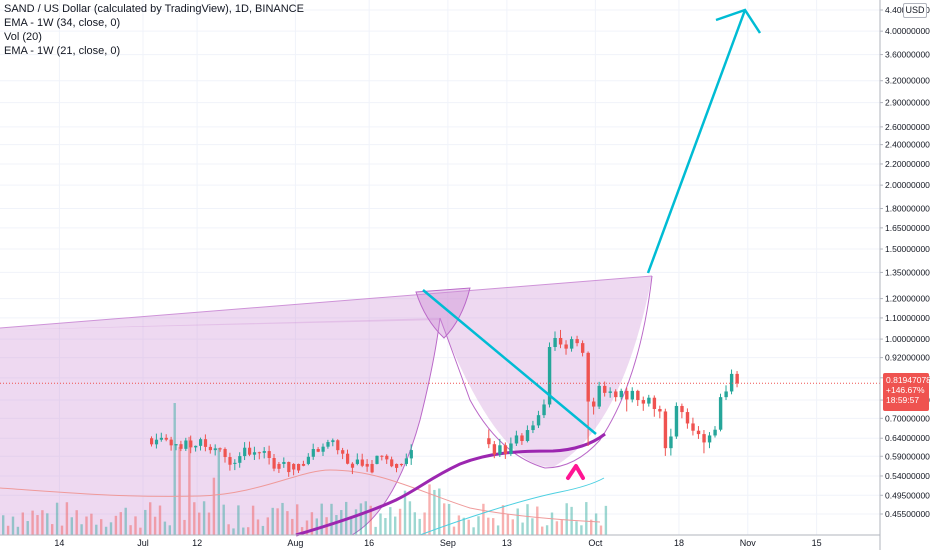 The image size is (932, 555). What do you see at coordinates (907, 299) in the screenshot?
I see `price-tick-label: 1.20000000` at bounding box center [907, 299].